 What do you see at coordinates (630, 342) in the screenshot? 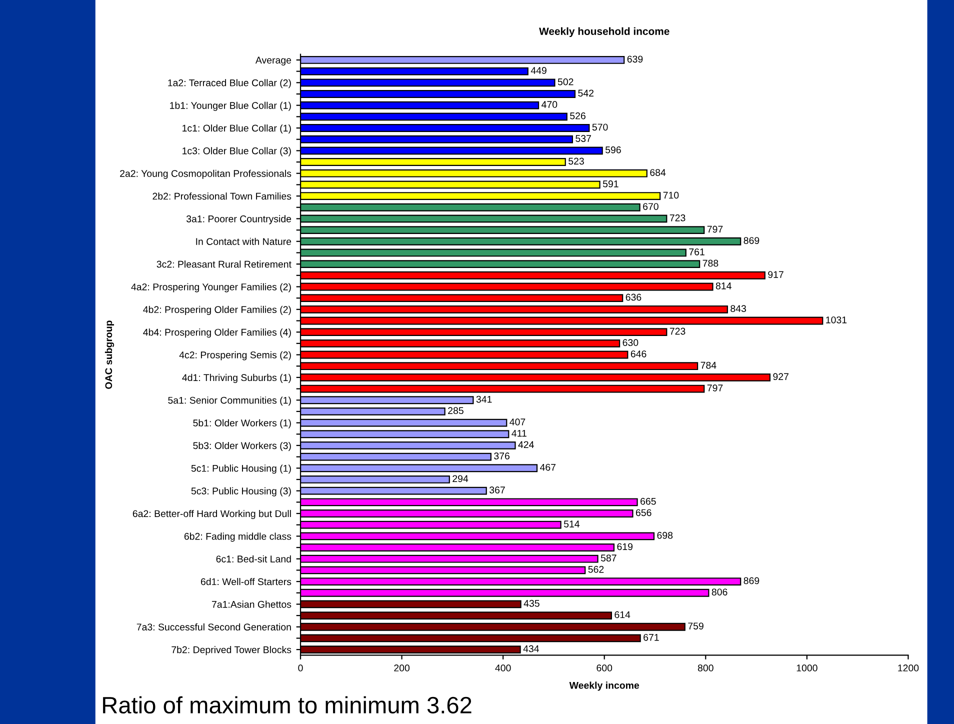
I see `data-label: 630` at bounding box center [630, 342].